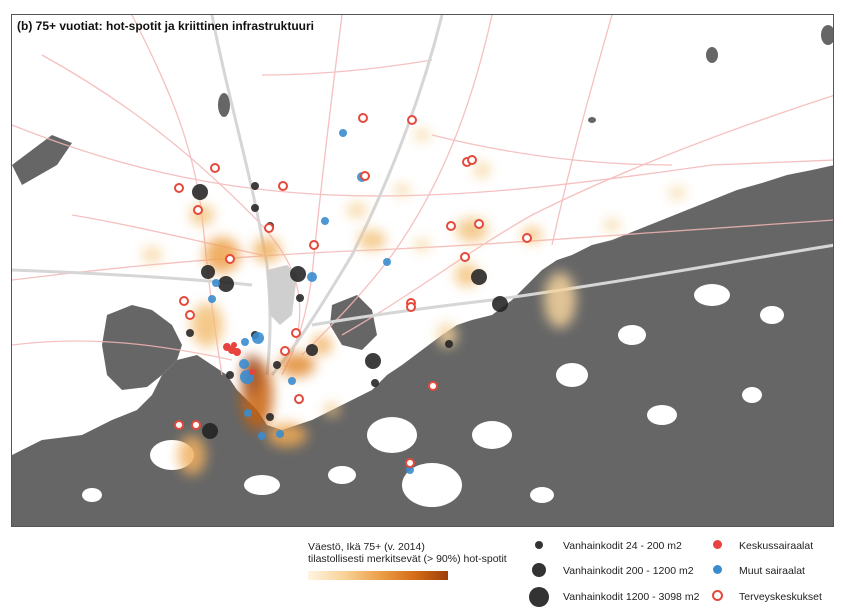 This screenshot has height=611, width=843. I want to click on rail-yard, so click(282, 295).